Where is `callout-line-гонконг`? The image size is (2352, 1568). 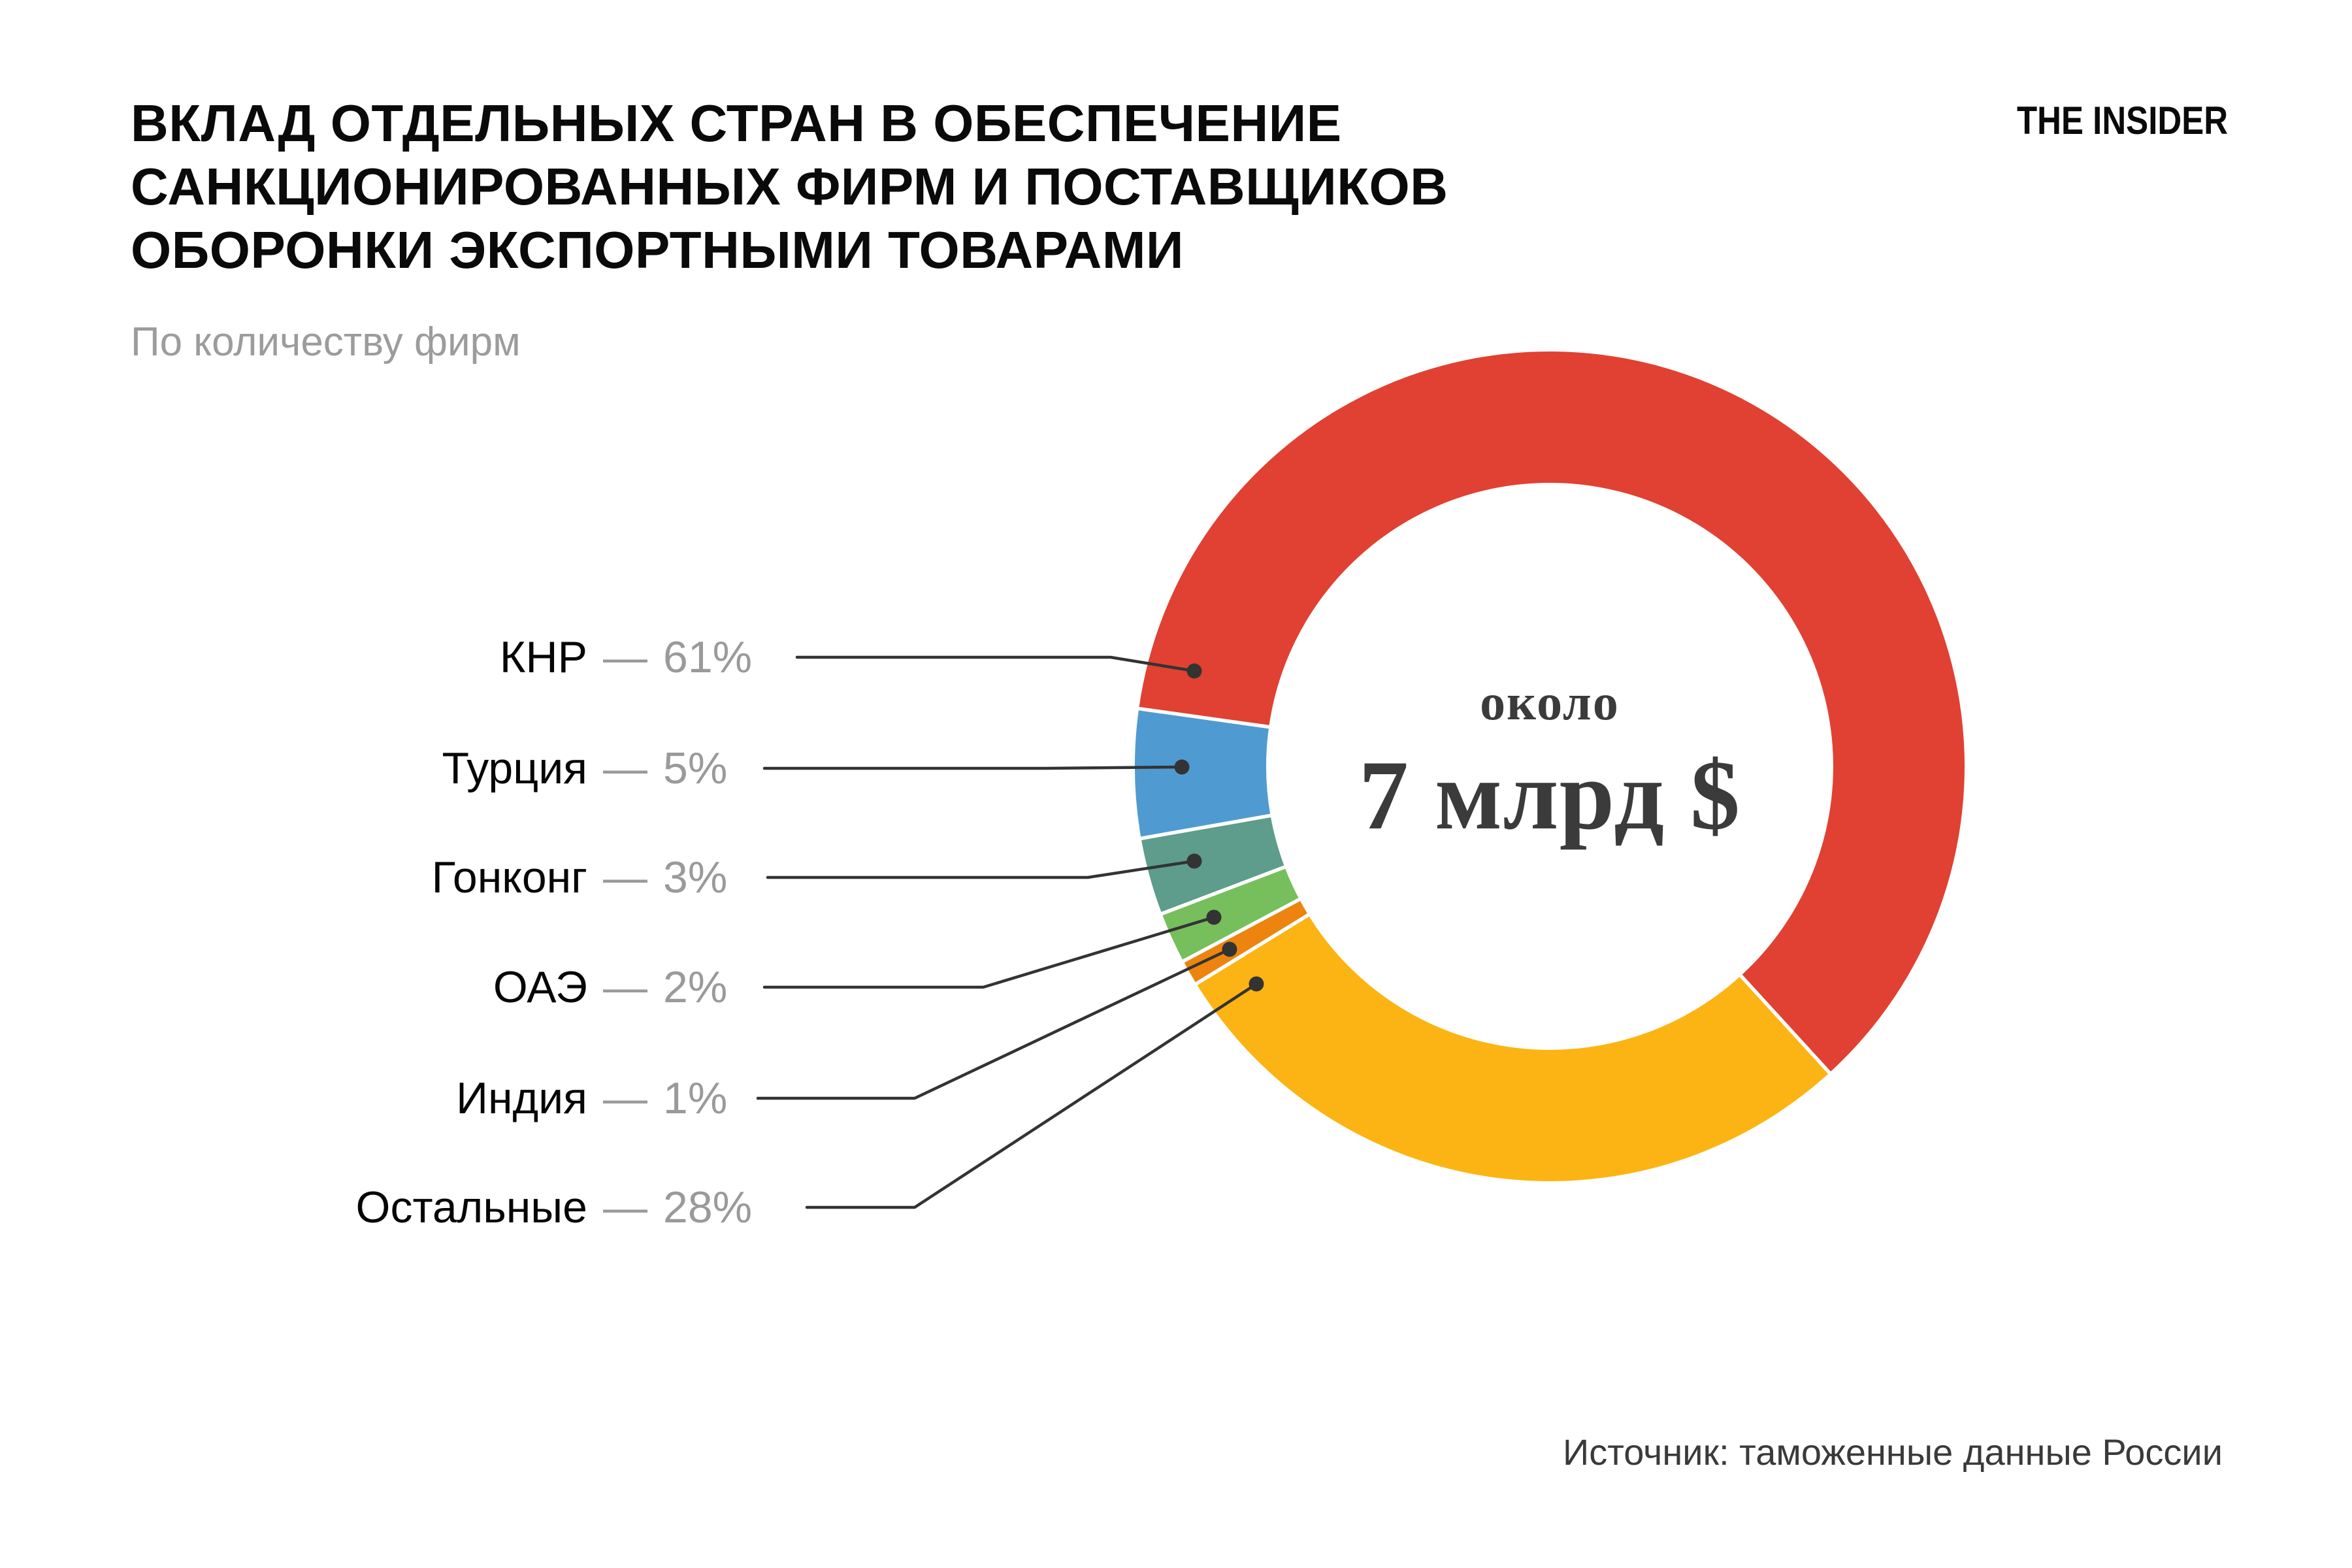 callout-line-гонконг is located at coordinates (981, 869).